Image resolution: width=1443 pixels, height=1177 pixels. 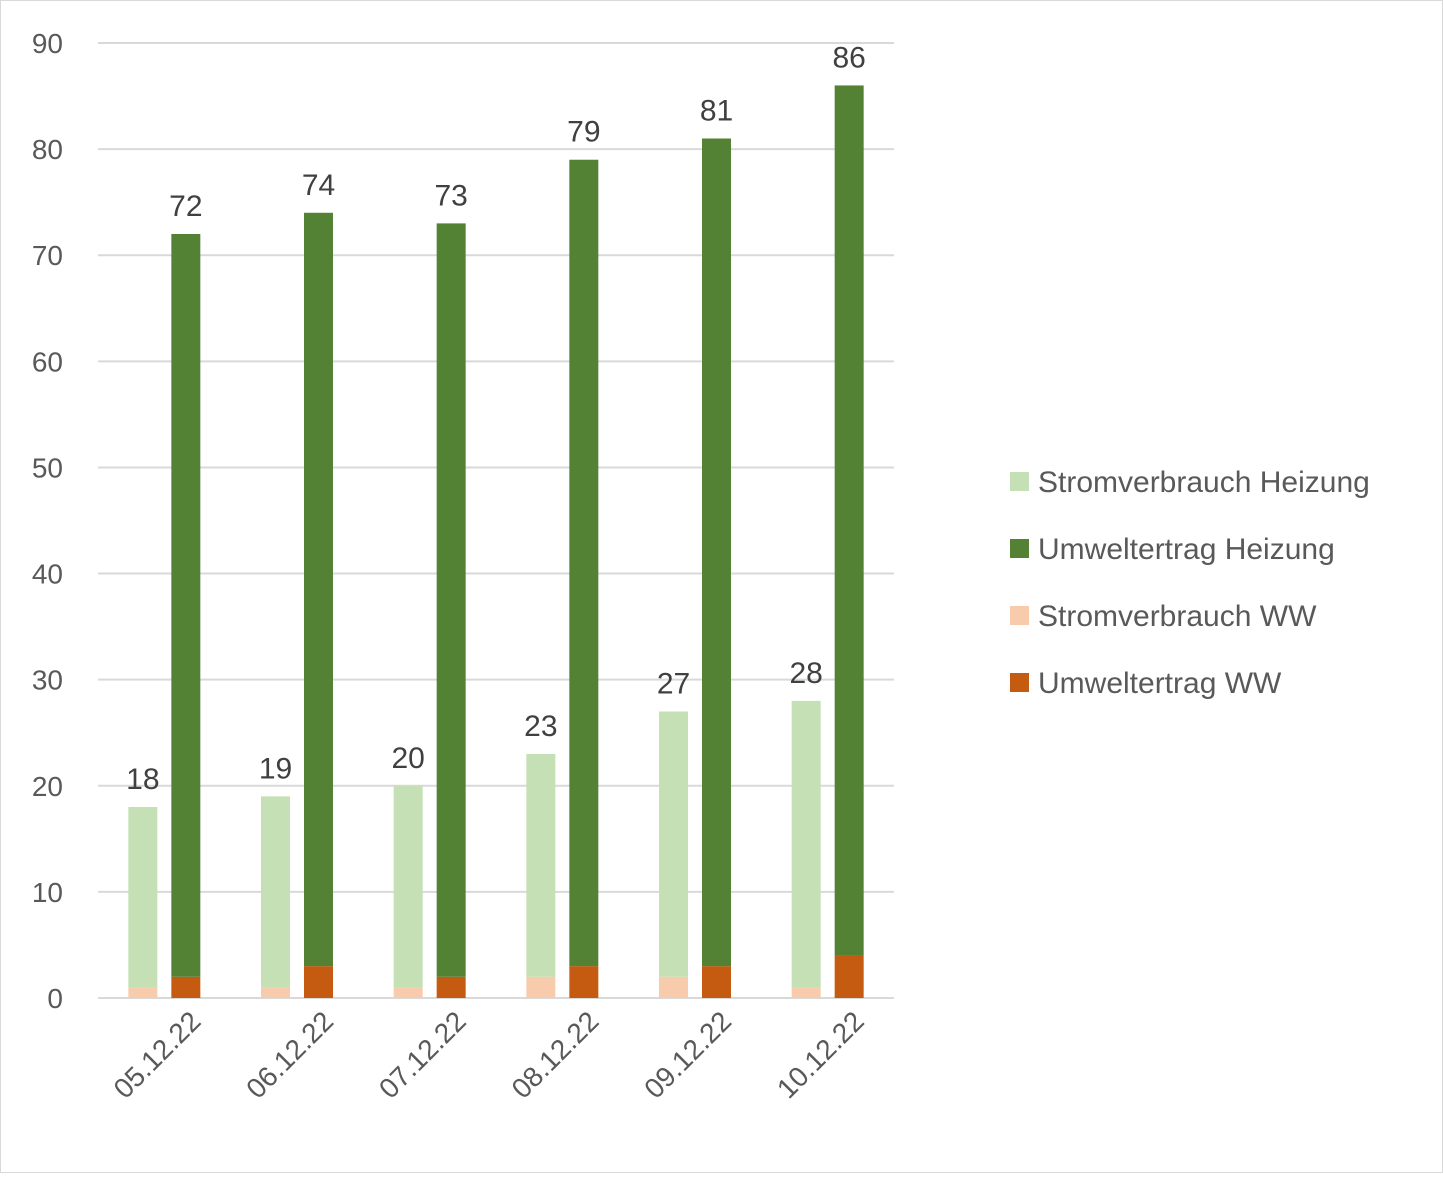 I want to click on x-category-label: 10.12.22, so click(x=820, y=1054).